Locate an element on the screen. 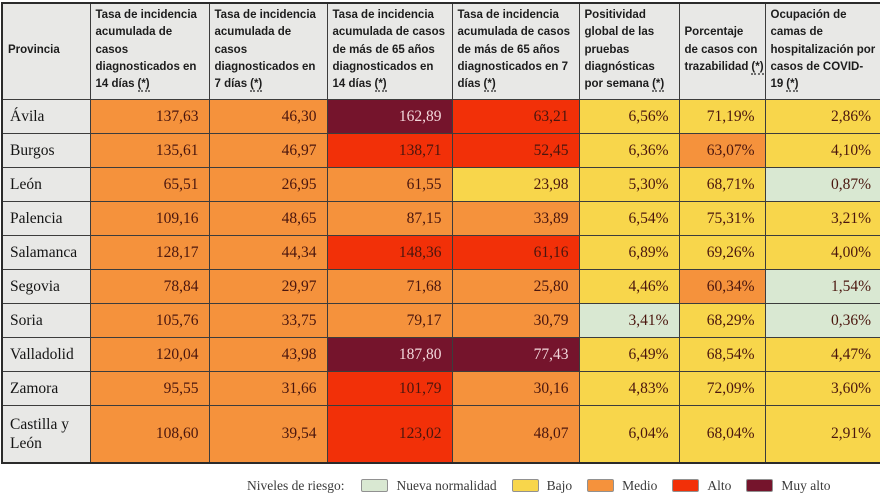 The height and width of the screenshot is (495, 880). value-cell: 109,16 is located at coordinates (149, 219).